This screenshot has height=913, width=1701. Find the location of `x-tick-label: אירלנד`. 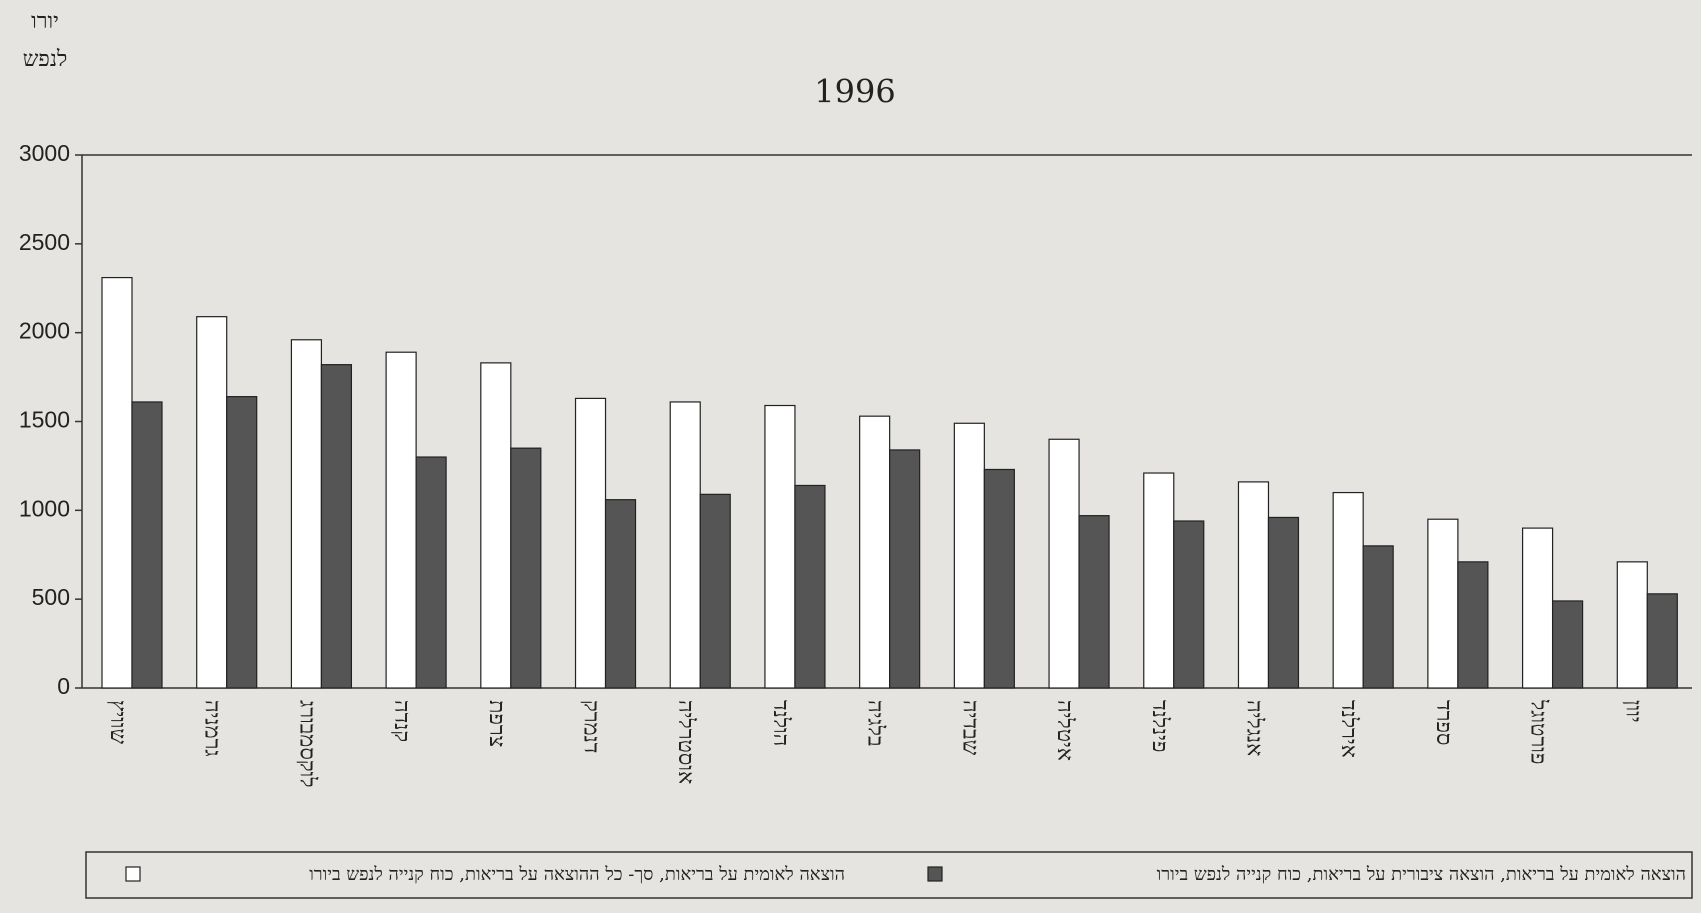

x-tick-label: אירלנד is located at coordinates (1348, 729).